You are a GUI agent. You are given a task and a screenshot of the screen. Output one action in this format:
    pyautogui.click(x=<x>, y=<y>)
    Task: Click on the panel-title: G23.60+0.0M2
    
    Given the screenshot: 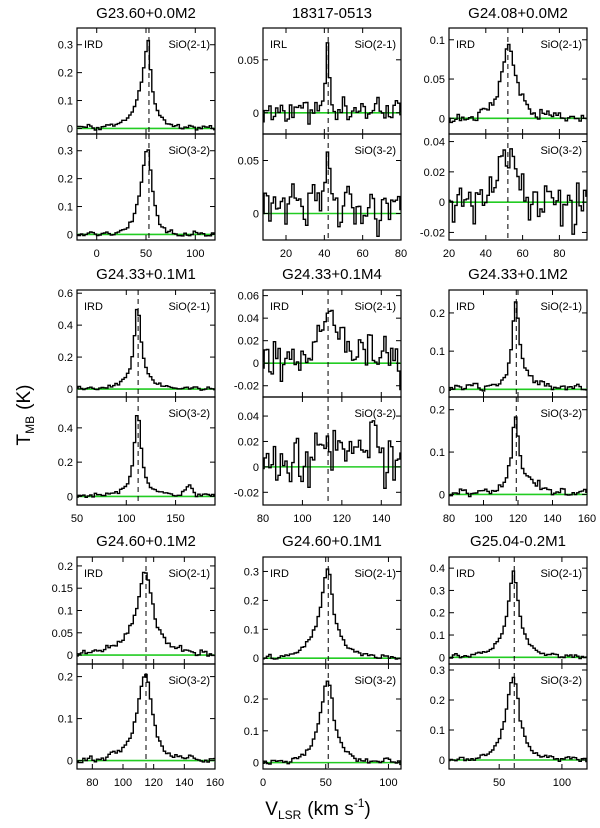 What is the action you would take?
    pyautogui.click(x=146, y=13)
    